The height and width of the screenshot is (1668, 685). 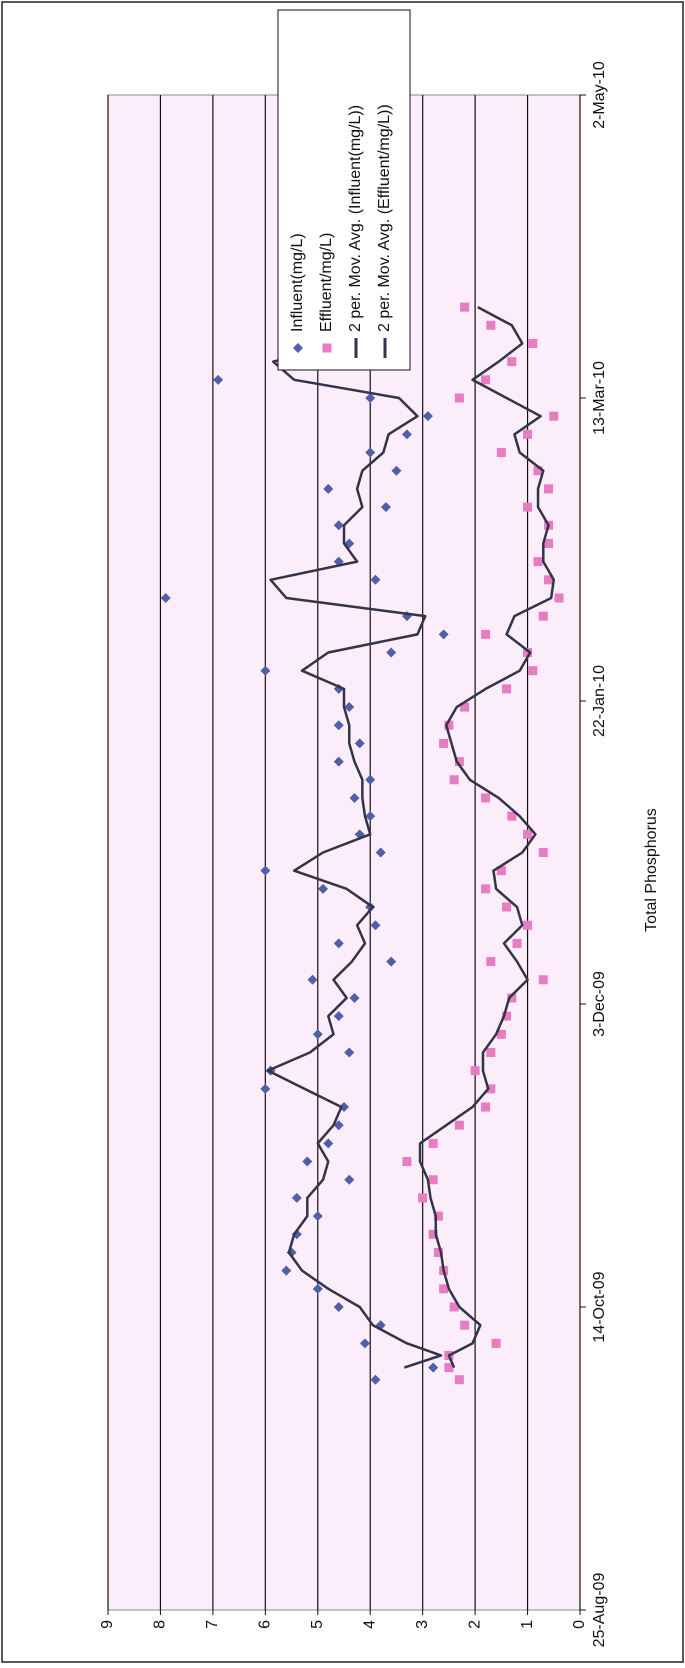 I want to click on x-tick-label: 22-Jan-10, so click(x=599, y=701).